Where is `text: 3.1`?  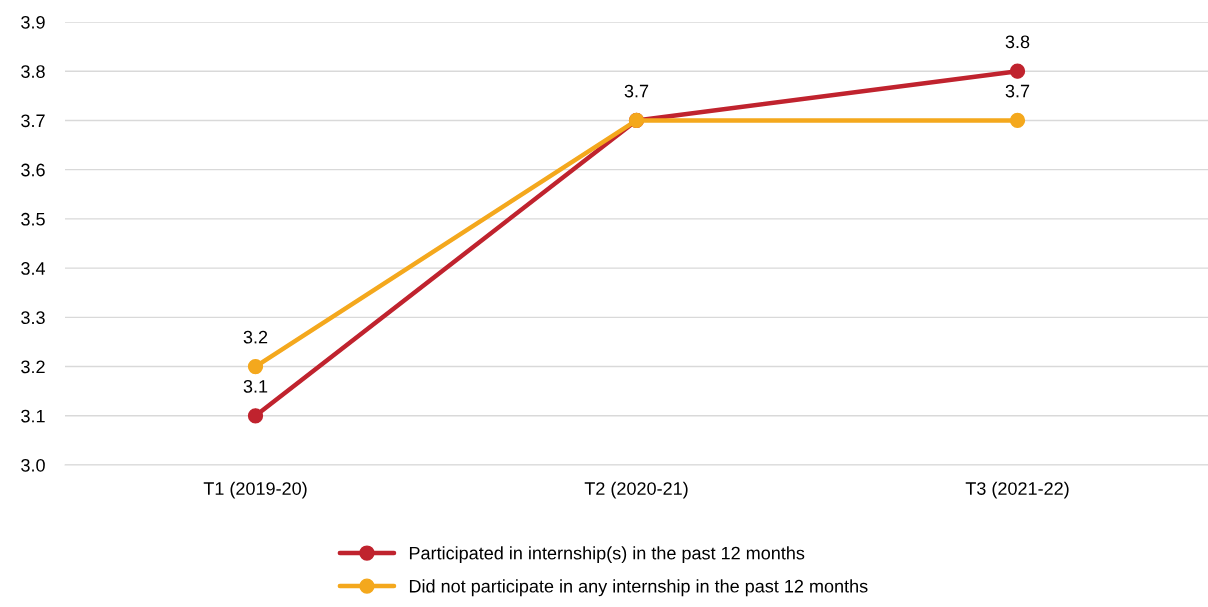
text: 3.1 is located at coordinates (33, 416).